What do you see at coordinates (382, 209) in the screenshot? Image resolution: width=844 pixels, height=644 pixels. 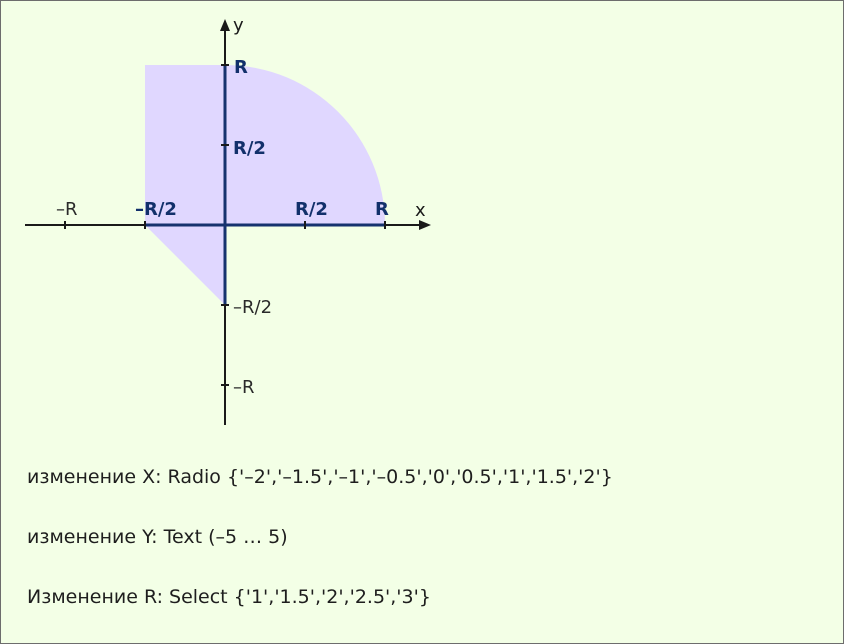 I see `tick-label-x-pos-r: R` at bounding box center [382, 209].